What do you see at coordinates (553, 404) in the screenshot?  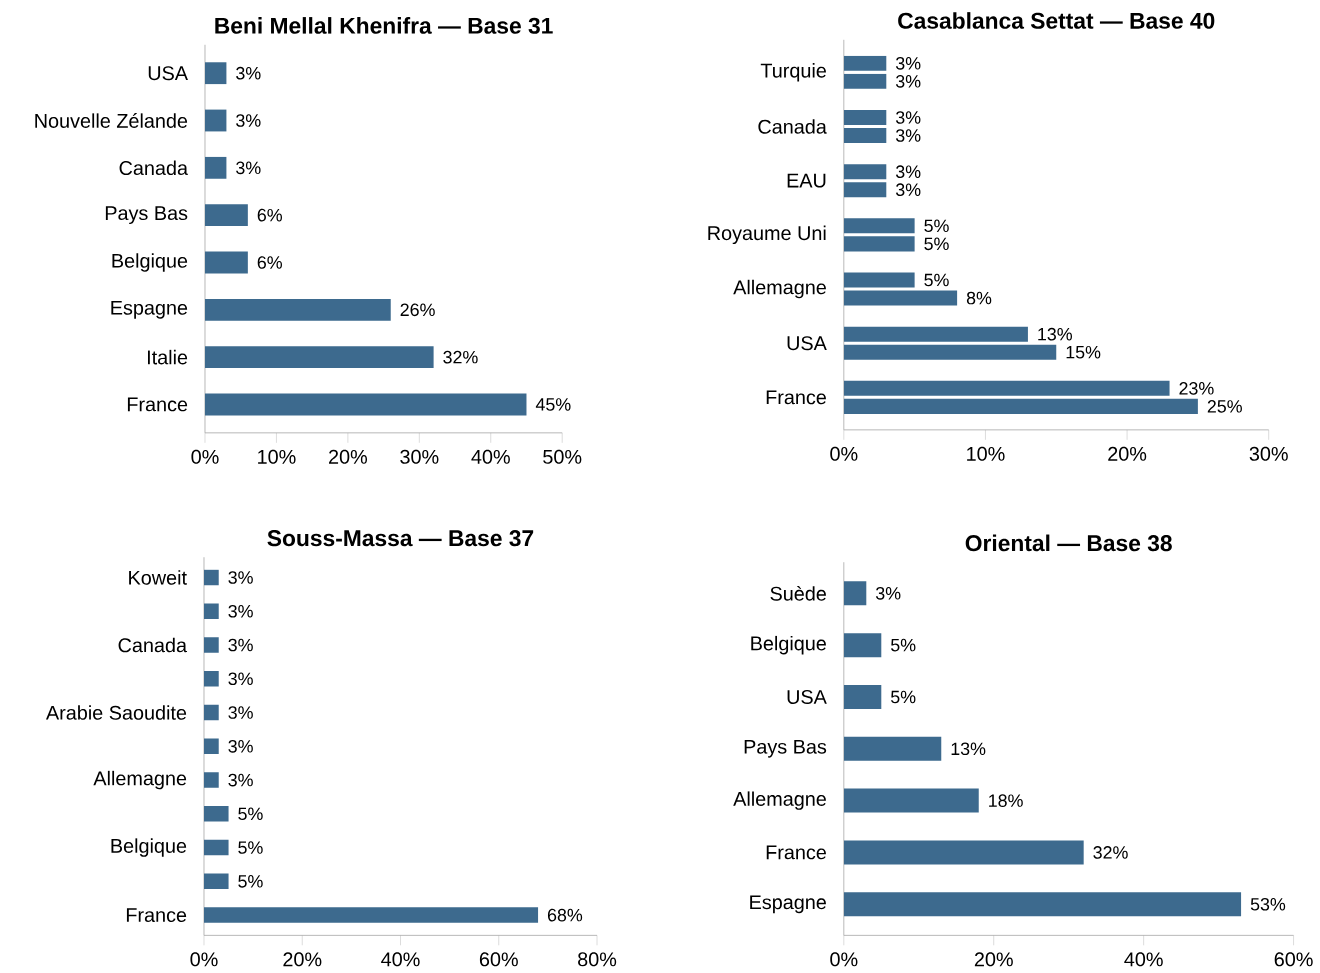 I see `data-label: 45%` at bounding box center [553, 404].